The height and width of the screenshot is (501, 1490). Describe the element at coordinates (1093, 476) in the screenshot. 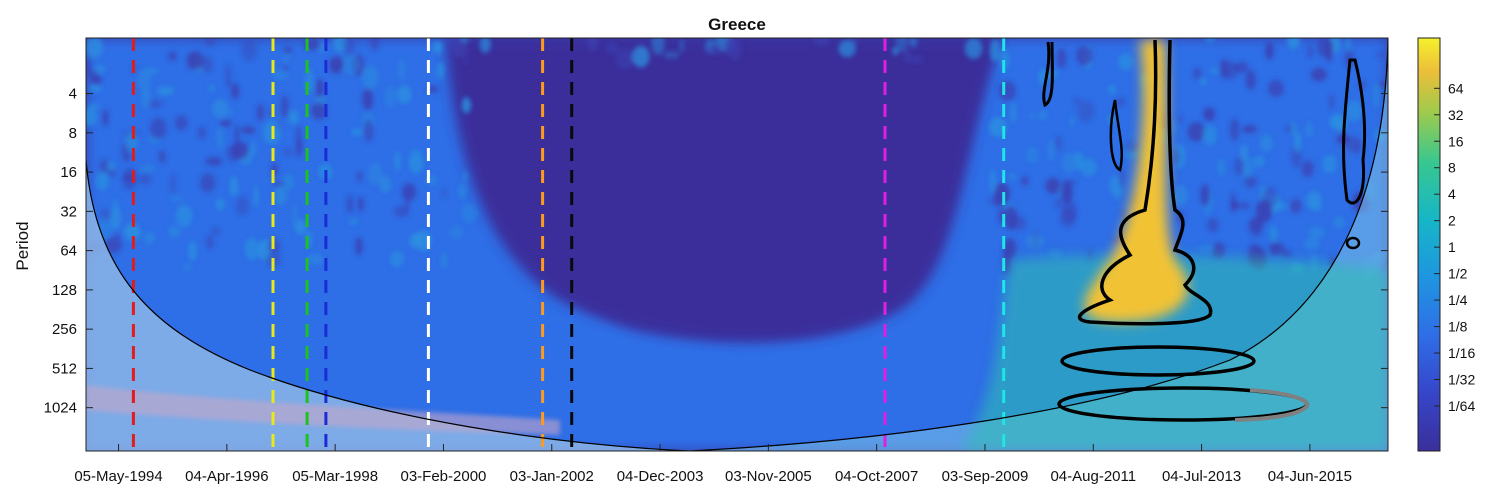

I see `x-tick-label: 04-Aug-2011` at that location.